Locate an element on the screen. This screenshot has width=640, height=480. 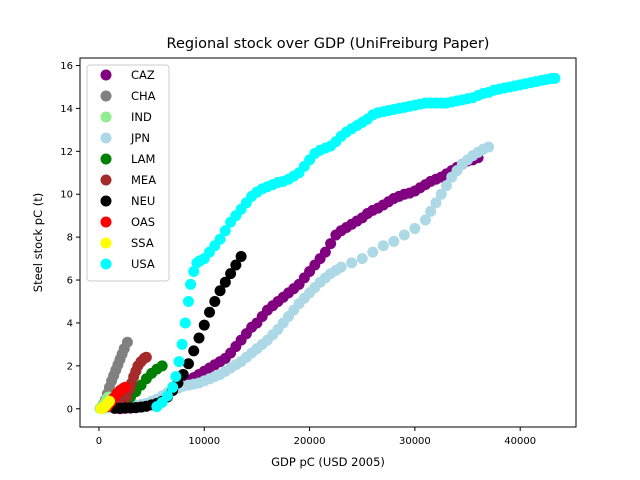
legend-label: NEU is located at coordinates (143, 201).